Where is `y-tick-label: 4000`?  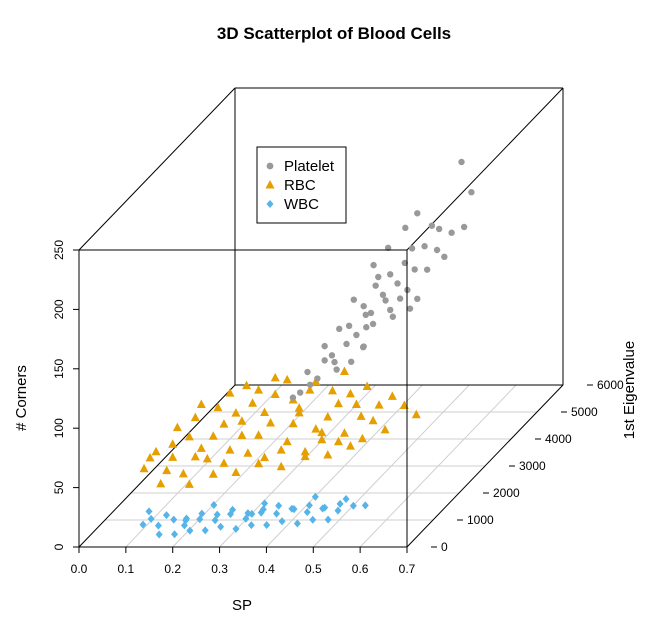 y-tick-label: 4000 is located at coordinates (558, 439).